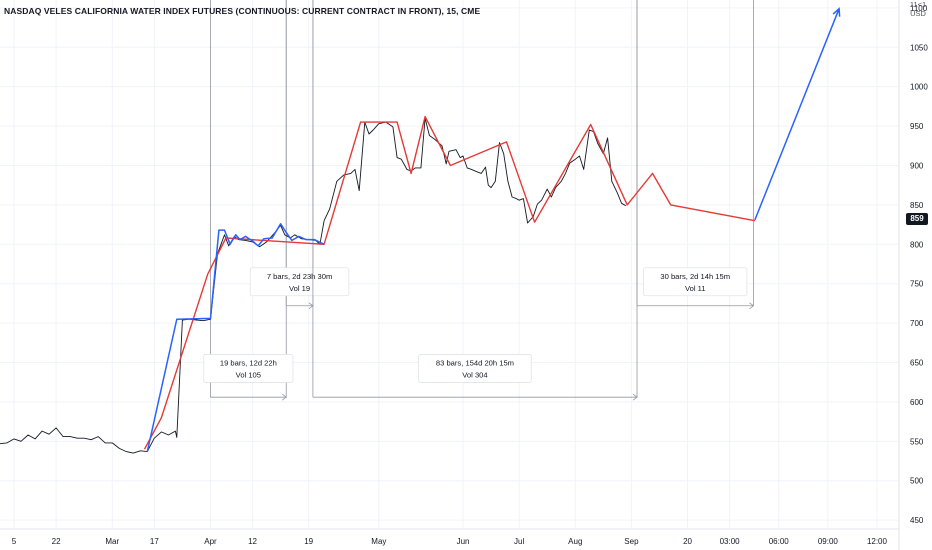  I want to click on currency-unit: 11<1 USD, so click(918, 9).